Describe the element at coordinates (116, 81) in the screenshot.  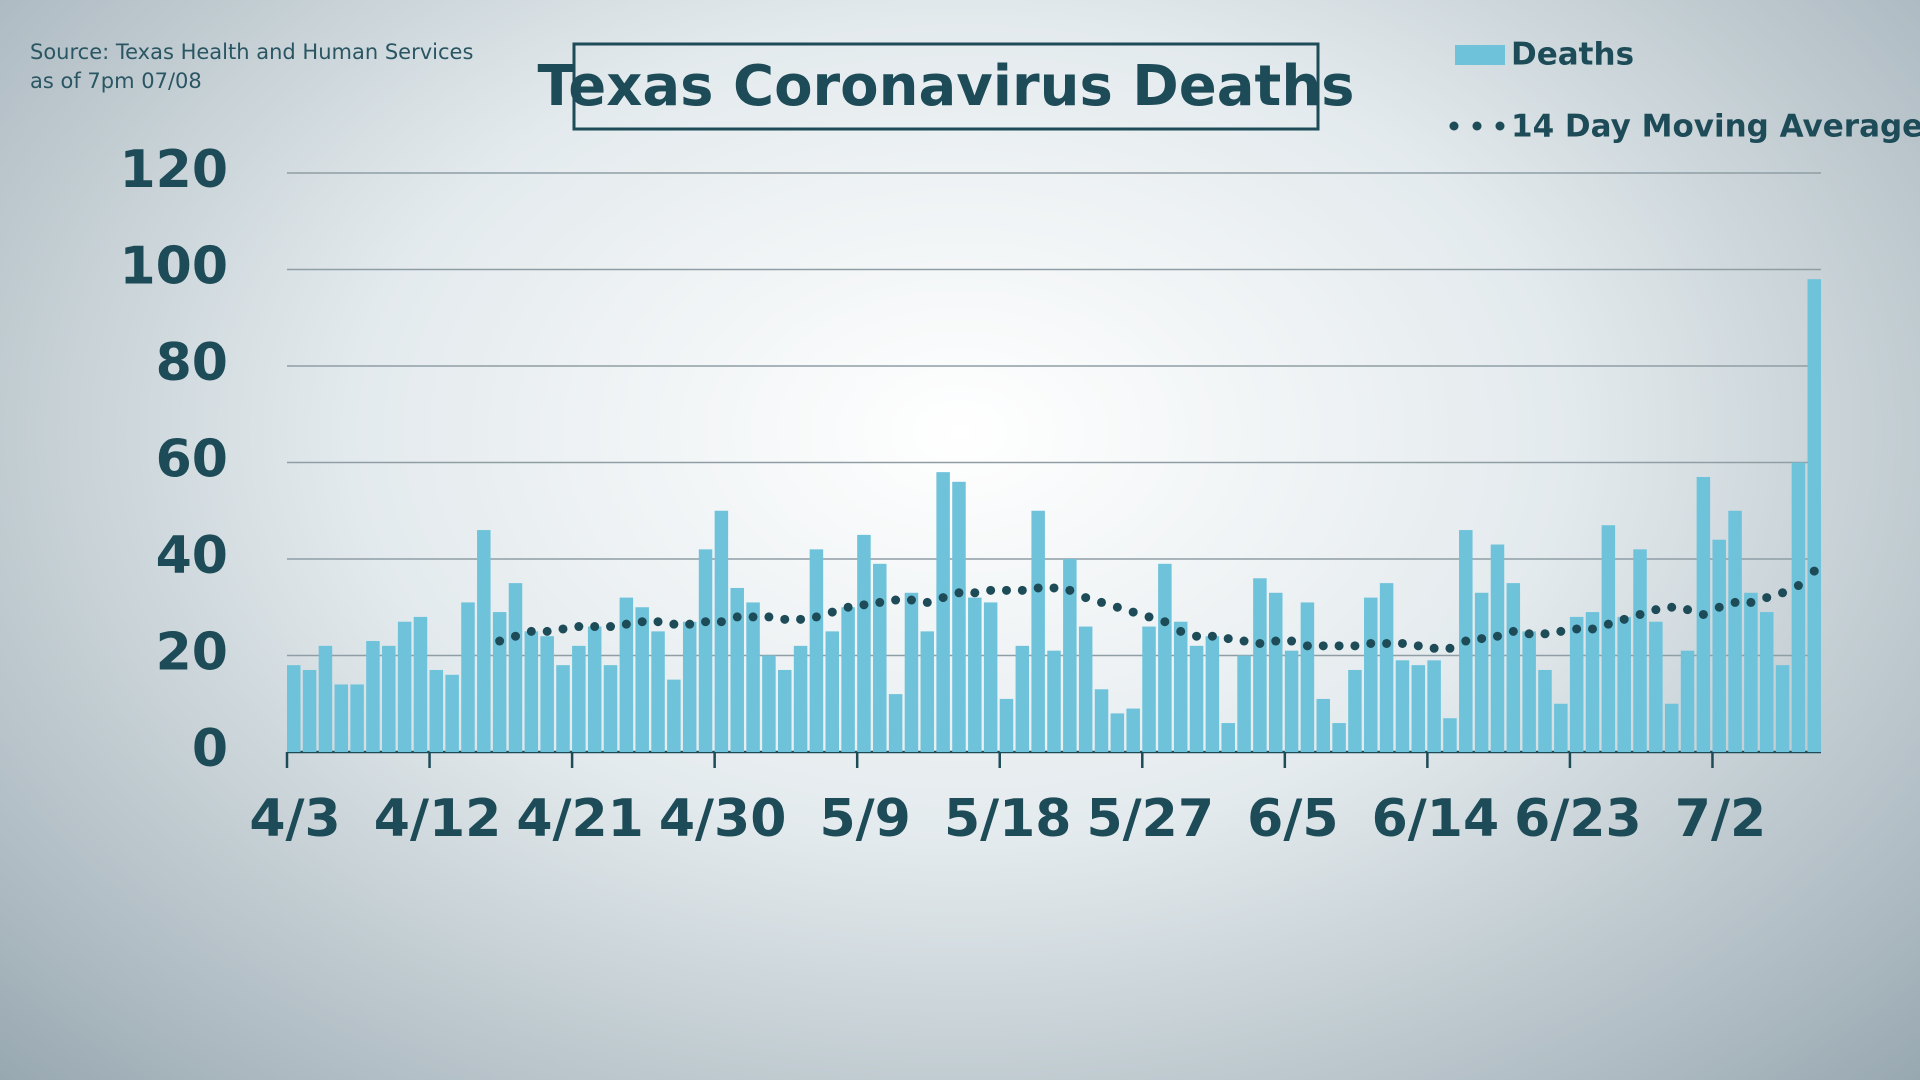
I see `as-of-note: as of 7pm 07/08` at that location.